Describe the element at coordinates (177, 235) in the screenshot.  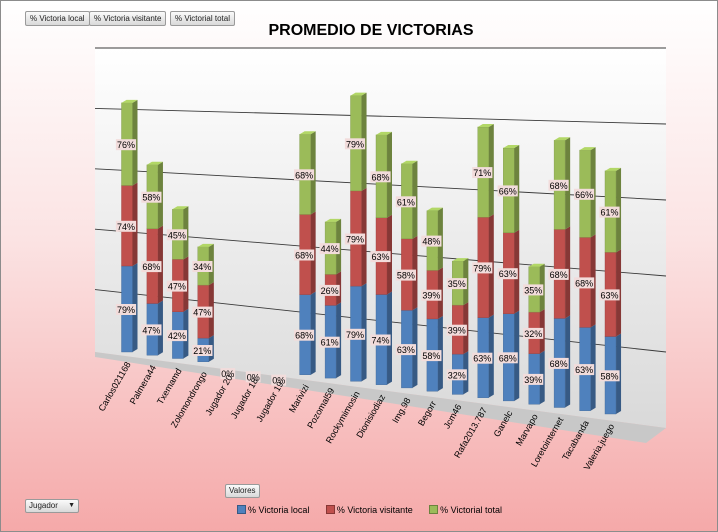
I see `data-label: 45%` at that location.